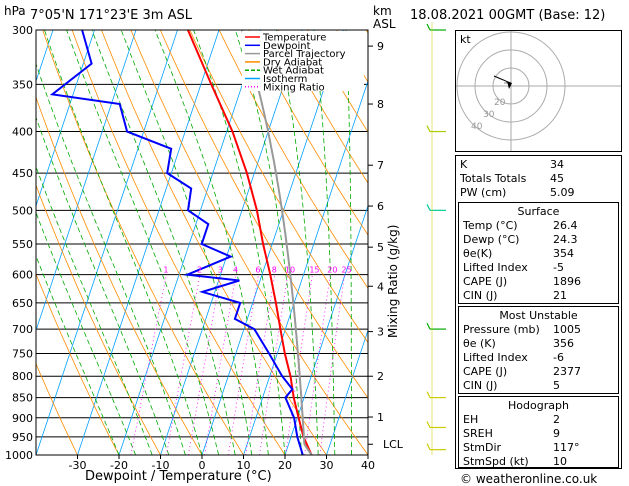 Image resolution: width=629 pixels, height=486 pixels. Describe the element at coordinates (22, 418) in the screenshot. I see `pressure-tick-label: 900` at that location.